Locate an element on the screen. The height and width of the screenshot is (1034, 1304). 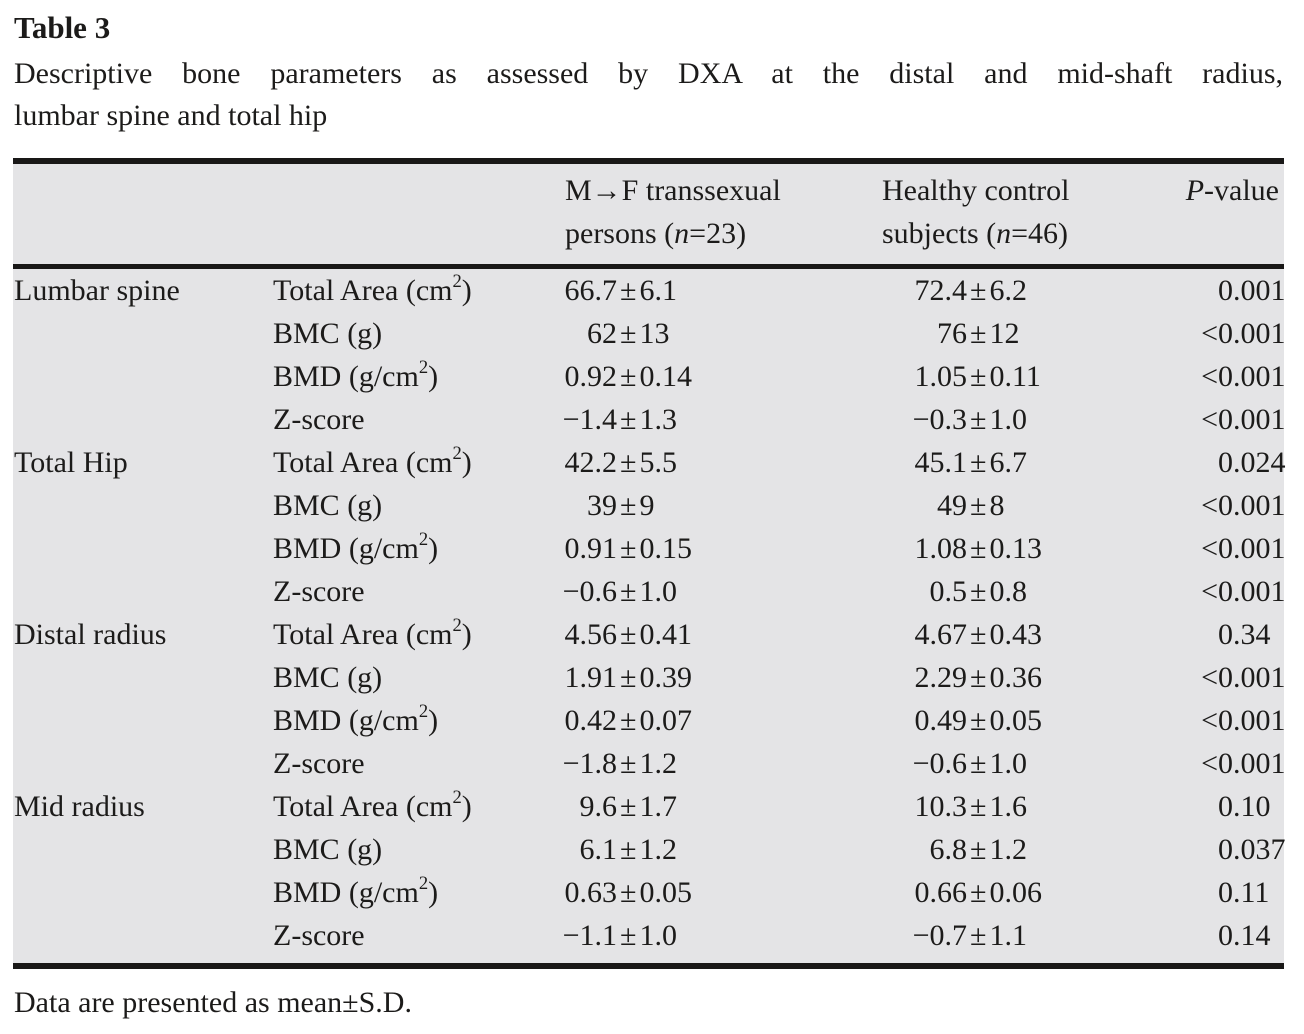
column-header-pvalue: P-value is located at coordinates (1232, 190).